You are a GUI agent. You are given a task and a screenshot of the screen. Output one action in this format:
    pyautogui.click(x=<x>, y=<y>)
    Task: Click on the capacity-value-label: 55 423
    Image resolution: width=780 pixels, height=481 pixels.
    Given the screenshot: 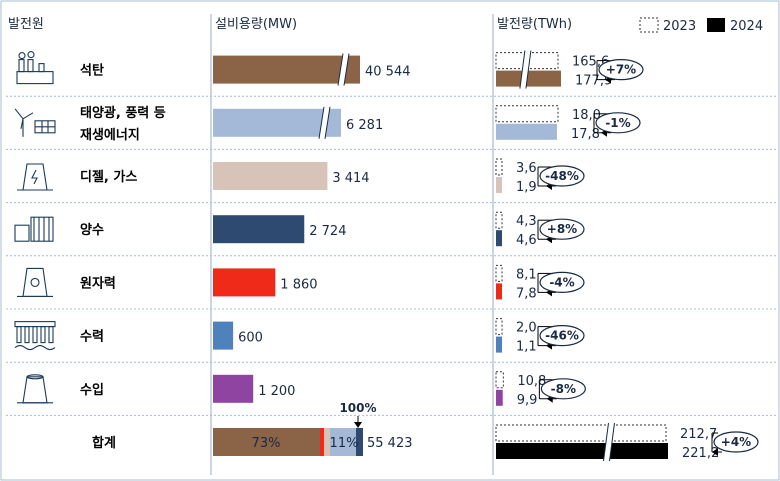 What is the action you would take?
    pyautogui.click(x=390, y=443)
    